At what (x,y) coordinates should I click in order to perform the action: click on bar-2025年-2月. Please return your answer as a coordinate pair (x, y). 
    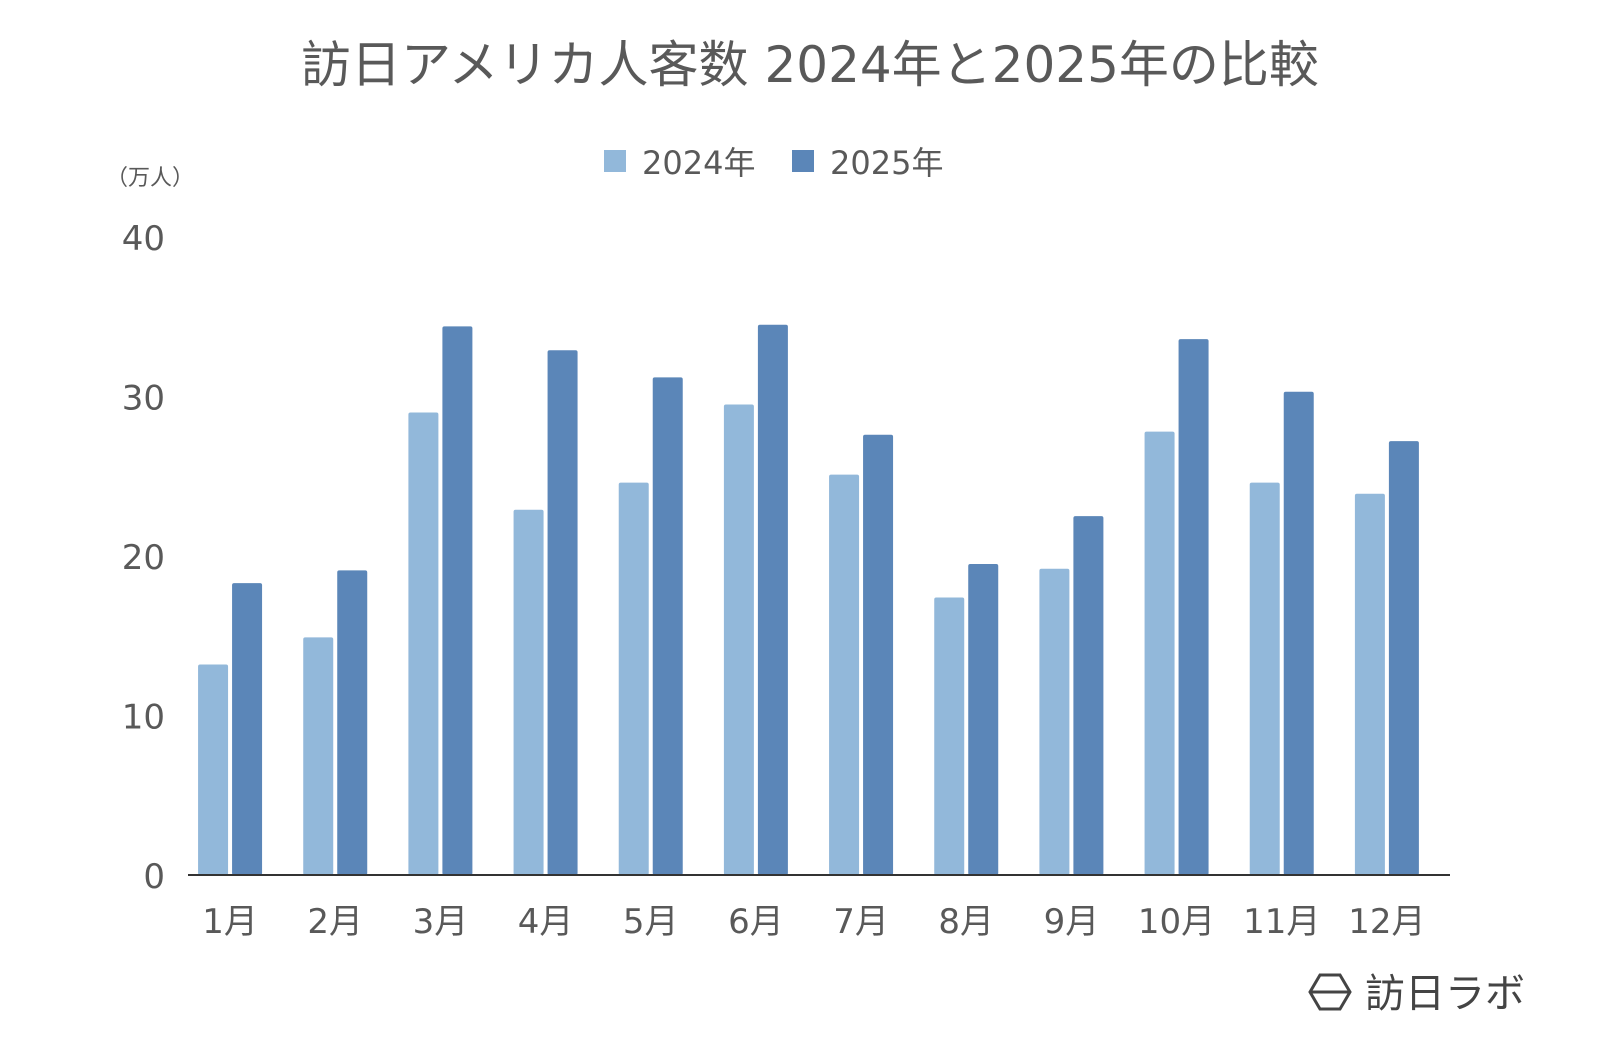
    Looking at the image, I should click on (352, 722).